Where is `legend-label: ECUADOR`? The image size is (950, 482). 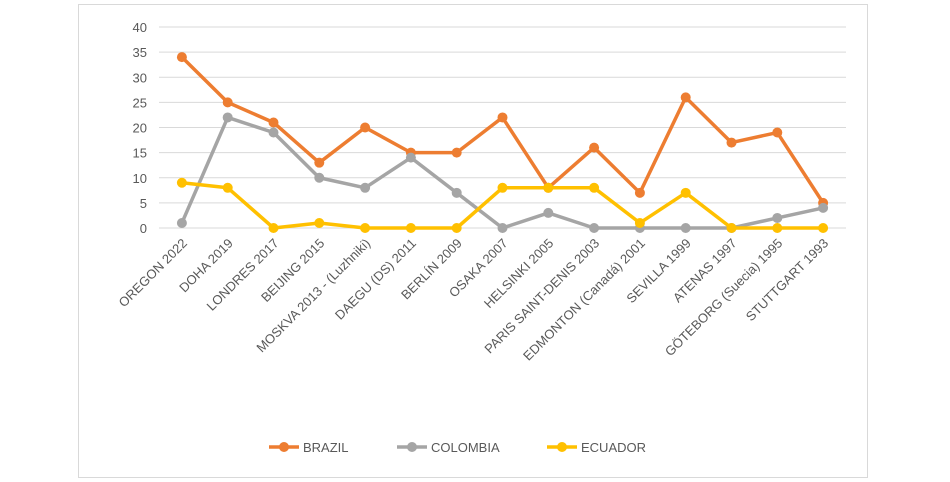
legend-label: ECUADOR is located at coordinates (613, 447).